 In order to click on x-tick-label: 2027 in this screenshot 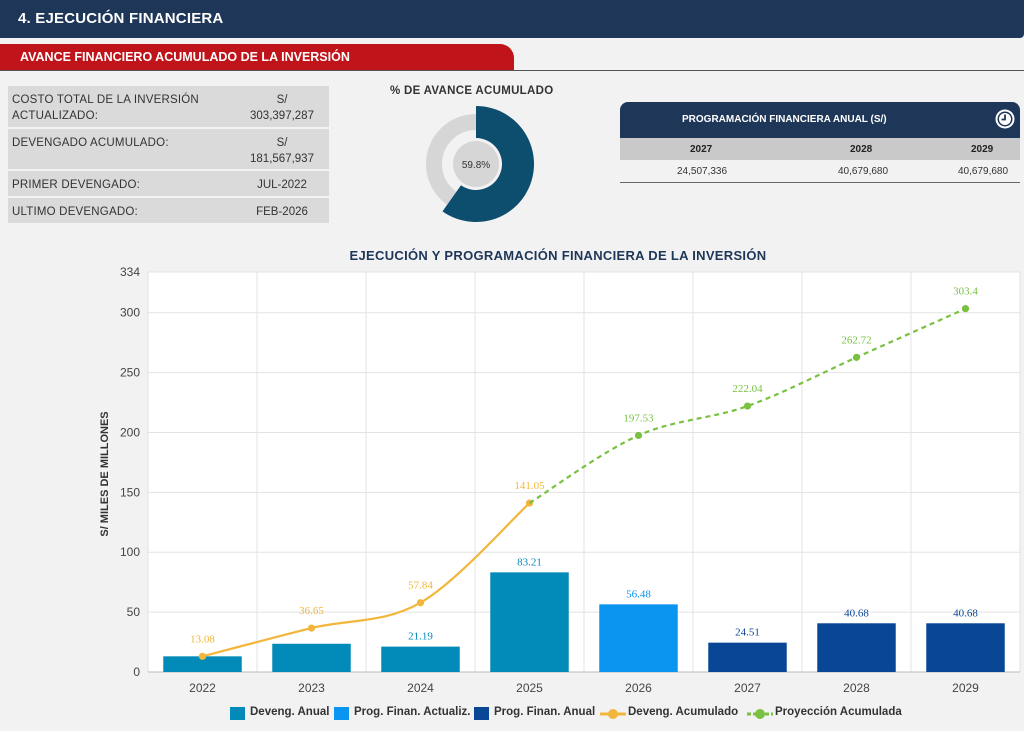, I will do `click(747, 688)`.